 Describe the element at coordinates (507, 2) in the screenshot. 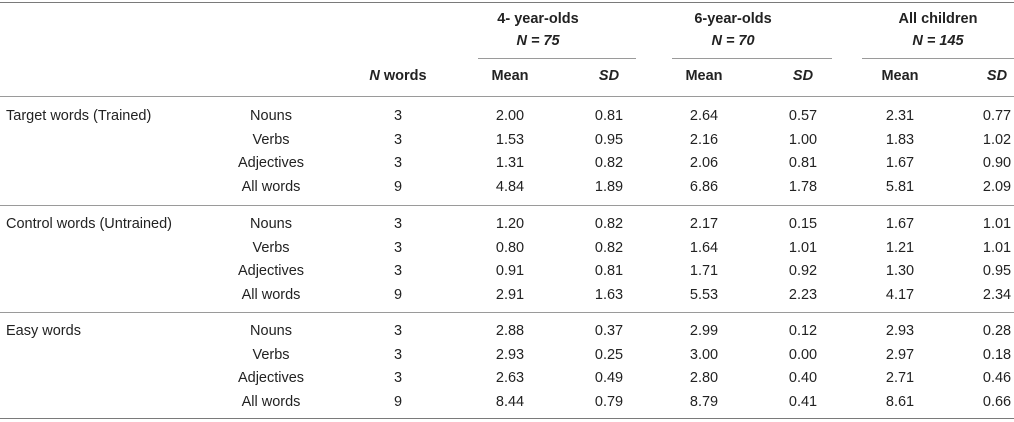

I see `top-rule` at that location.